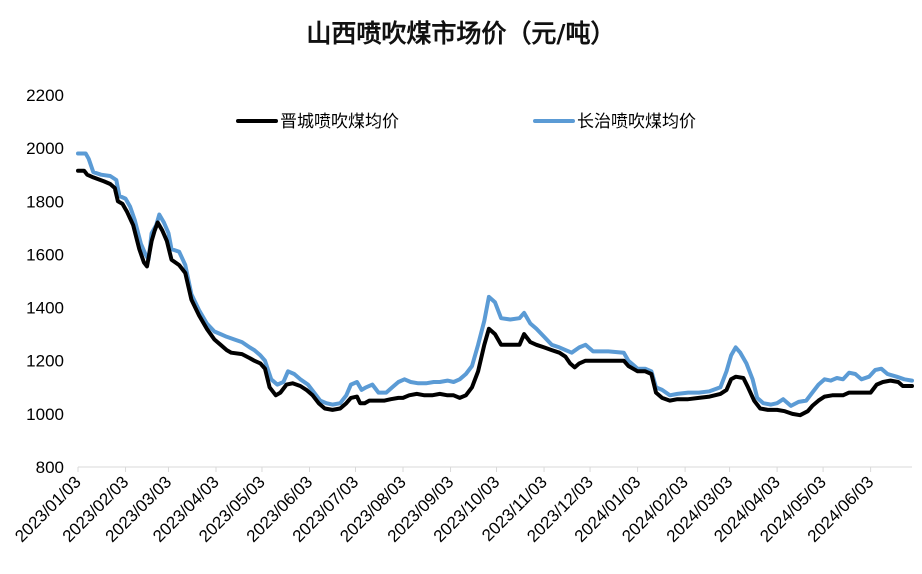 This screenshot has width=922, height=574. What do you see at coordinates (461, 33) in the screenshot?
I see `chart-title: 山西喷吹煤市场价（元/吨）` at bounding box center [461, 33].